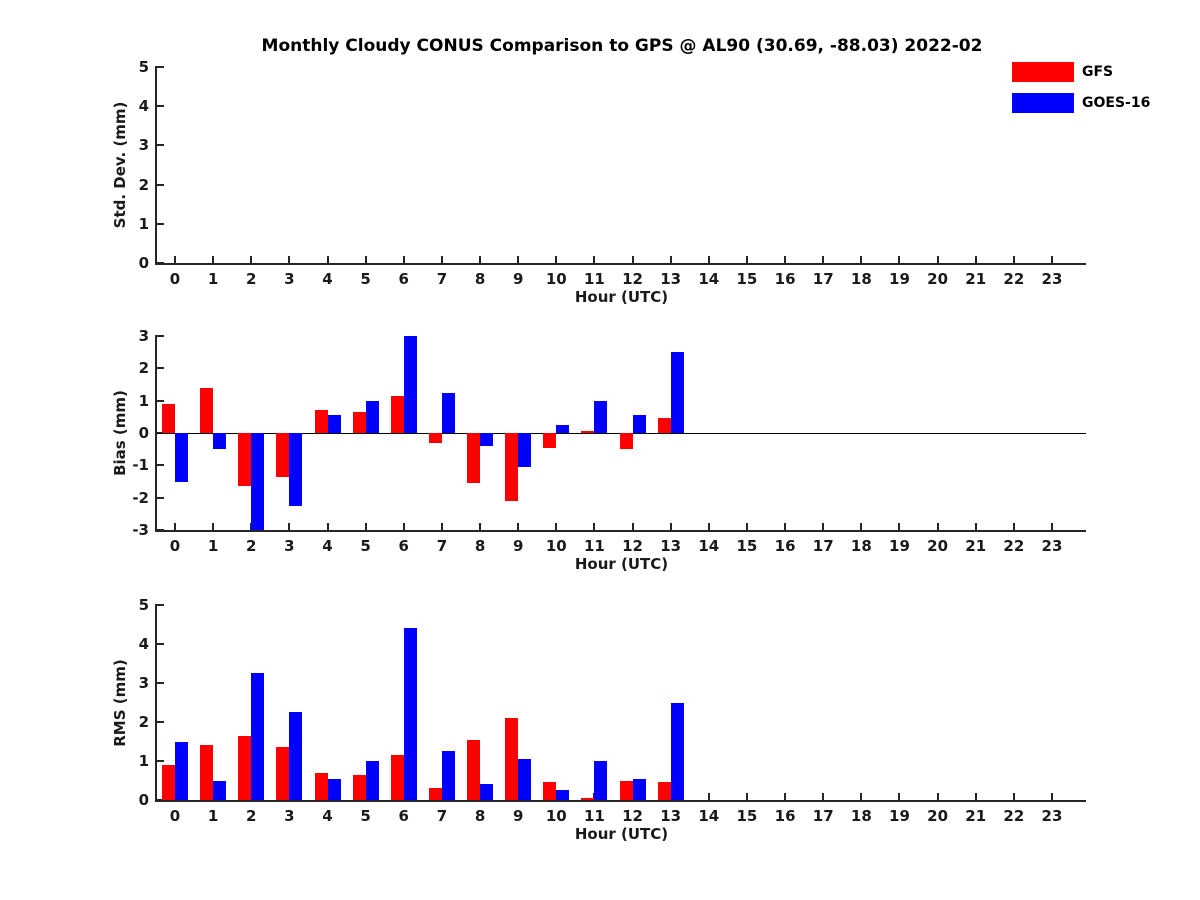 The image size is (1200, 900). What do you see at coordinates (403, 279) in the screenshot?
I see `std-dev-x-tick-label: 6` at bounding box center [403, 279].